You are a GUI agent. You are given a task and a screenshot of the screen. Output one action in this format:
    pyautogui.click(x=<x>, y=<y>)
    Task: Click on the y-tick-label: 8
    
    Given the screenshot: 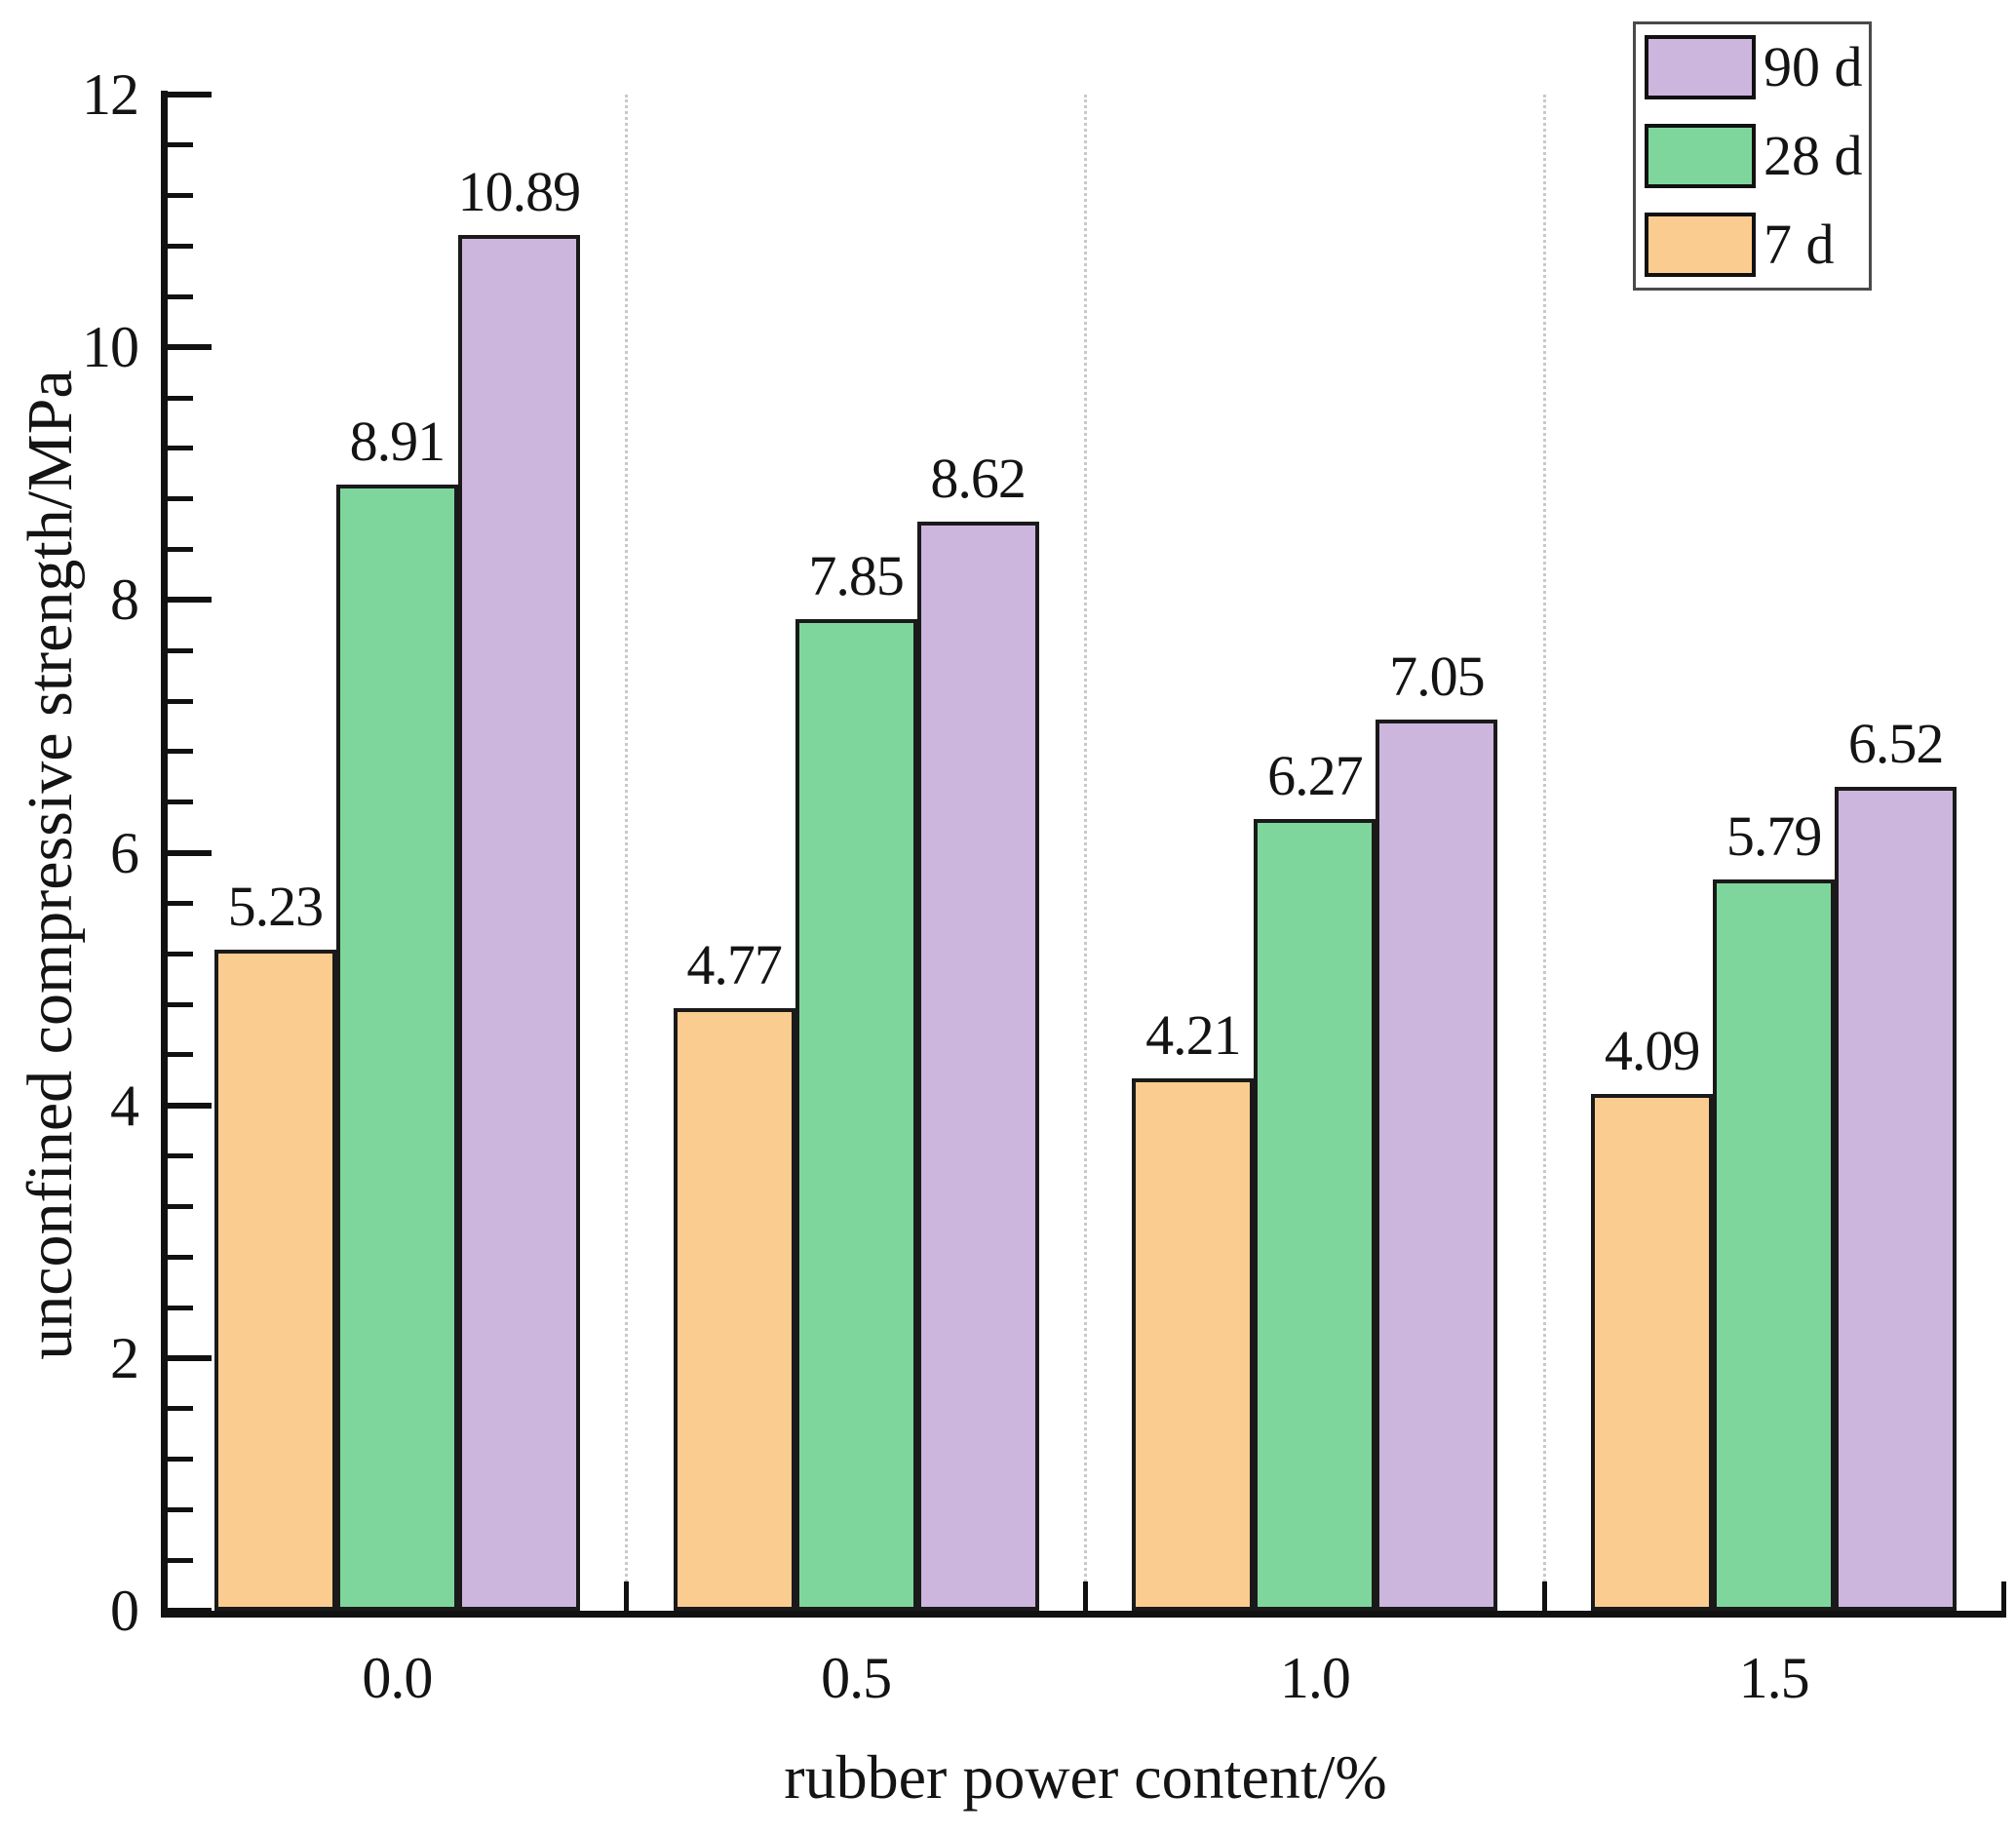 What is the action you would take?
    pyautogui.click(x=124, y=600)
    